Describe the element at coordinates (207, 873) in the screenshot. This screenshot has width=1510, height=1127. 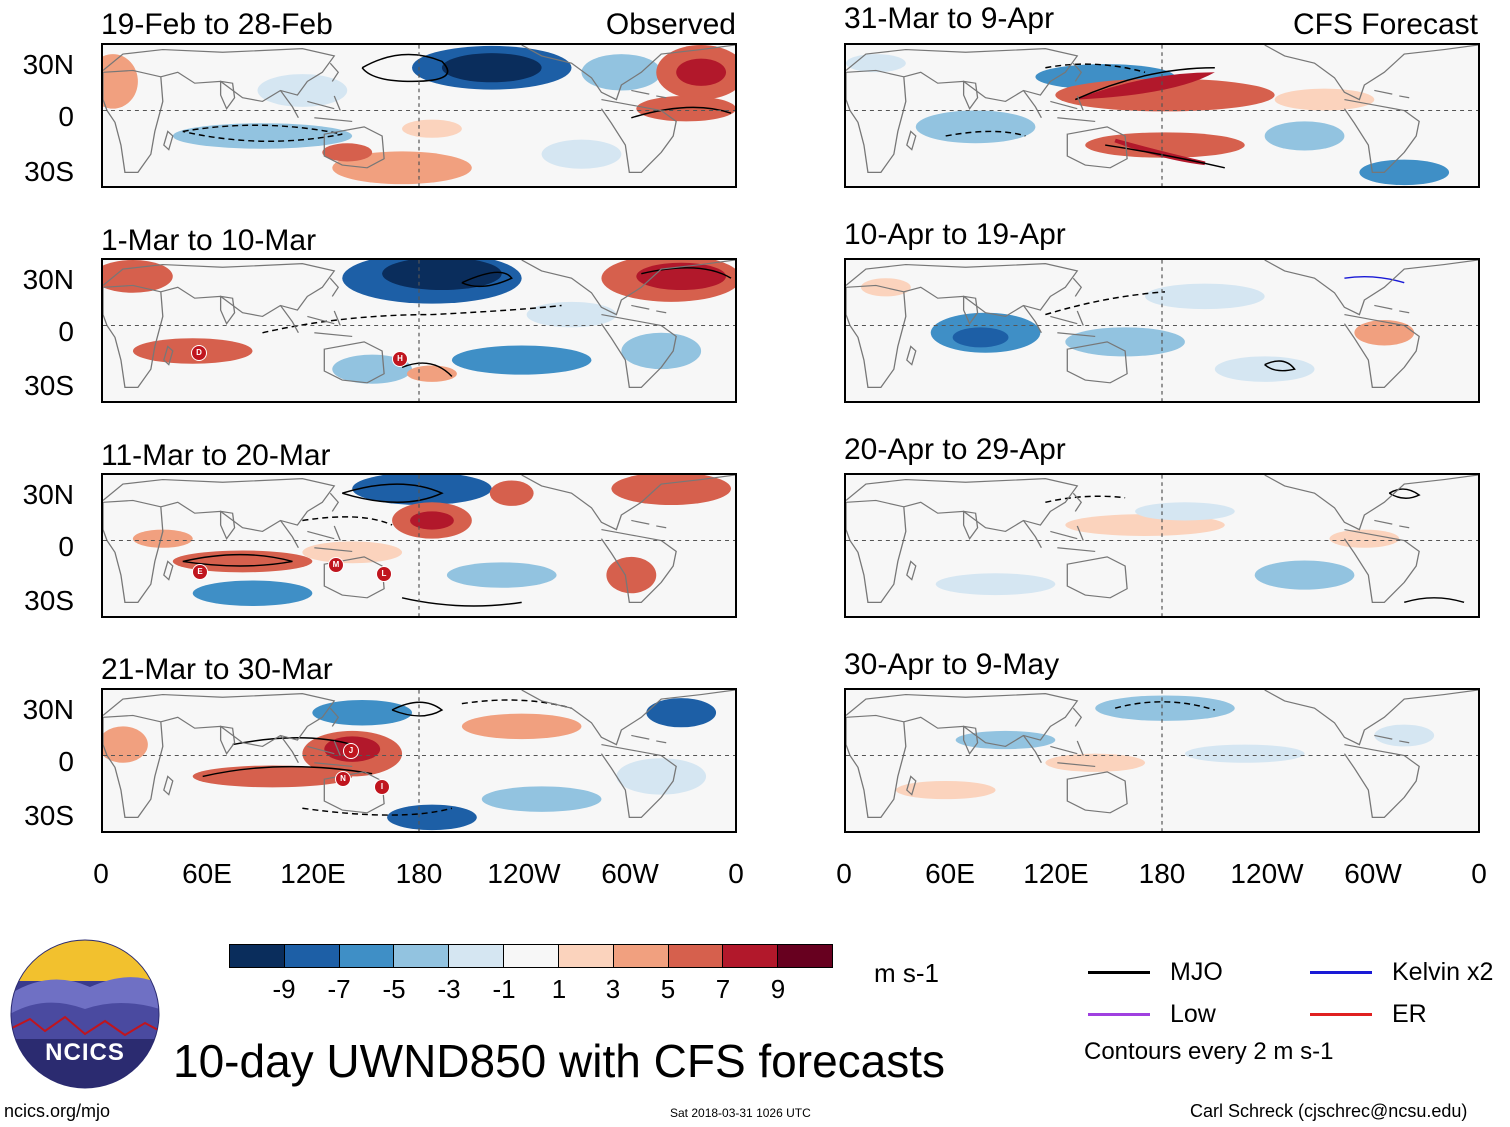
I see `lon-label-60e-left: 60E` at that location.